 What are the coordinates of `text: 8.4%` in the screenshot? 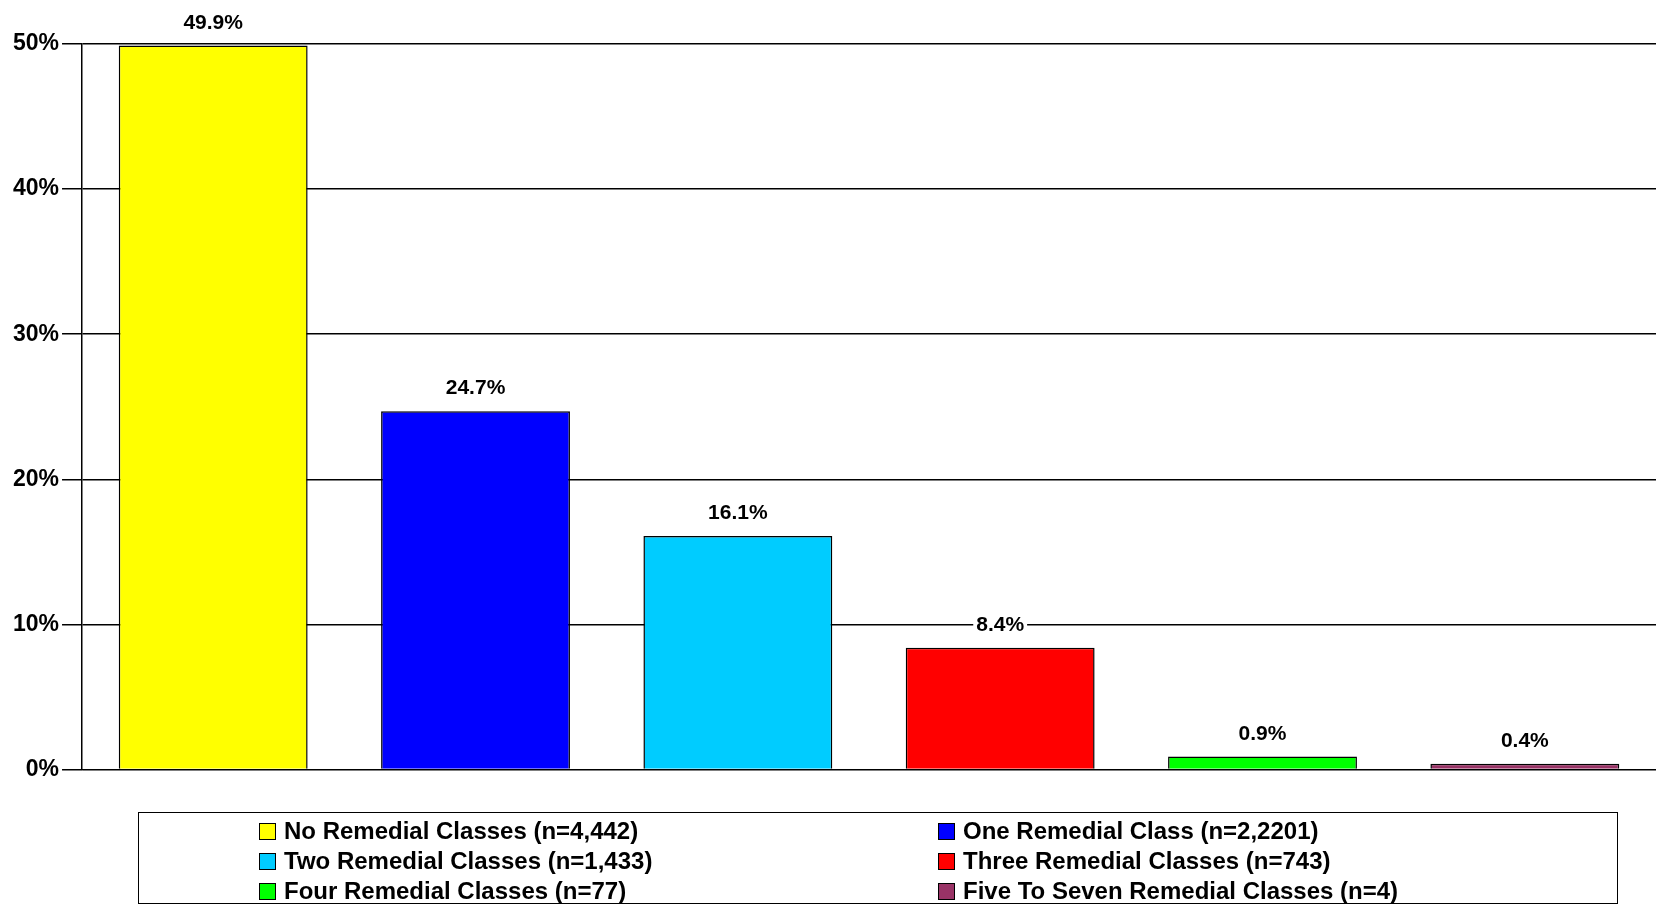 It's located at (1000, 623).